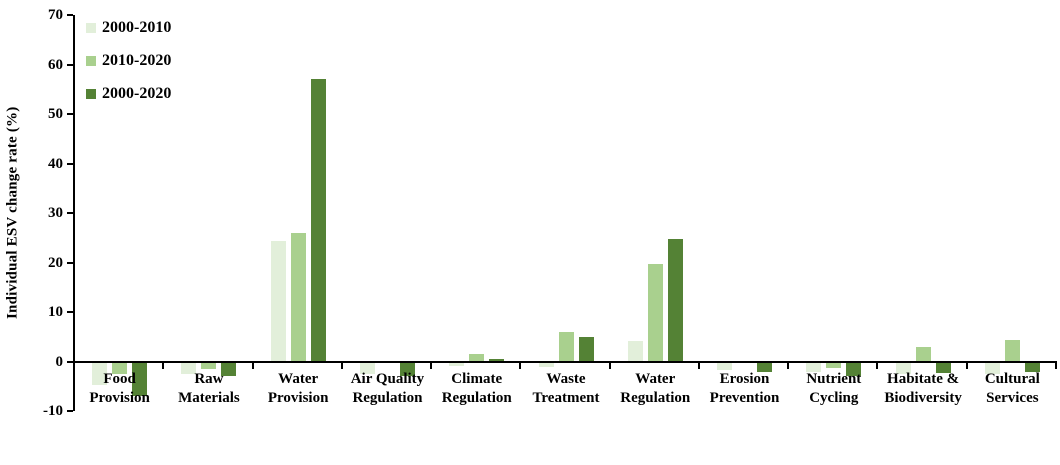 The height and width of the screenshot is (465, 1060). I want to click on category-label: Nutrient Cycling, so click(834, 388).